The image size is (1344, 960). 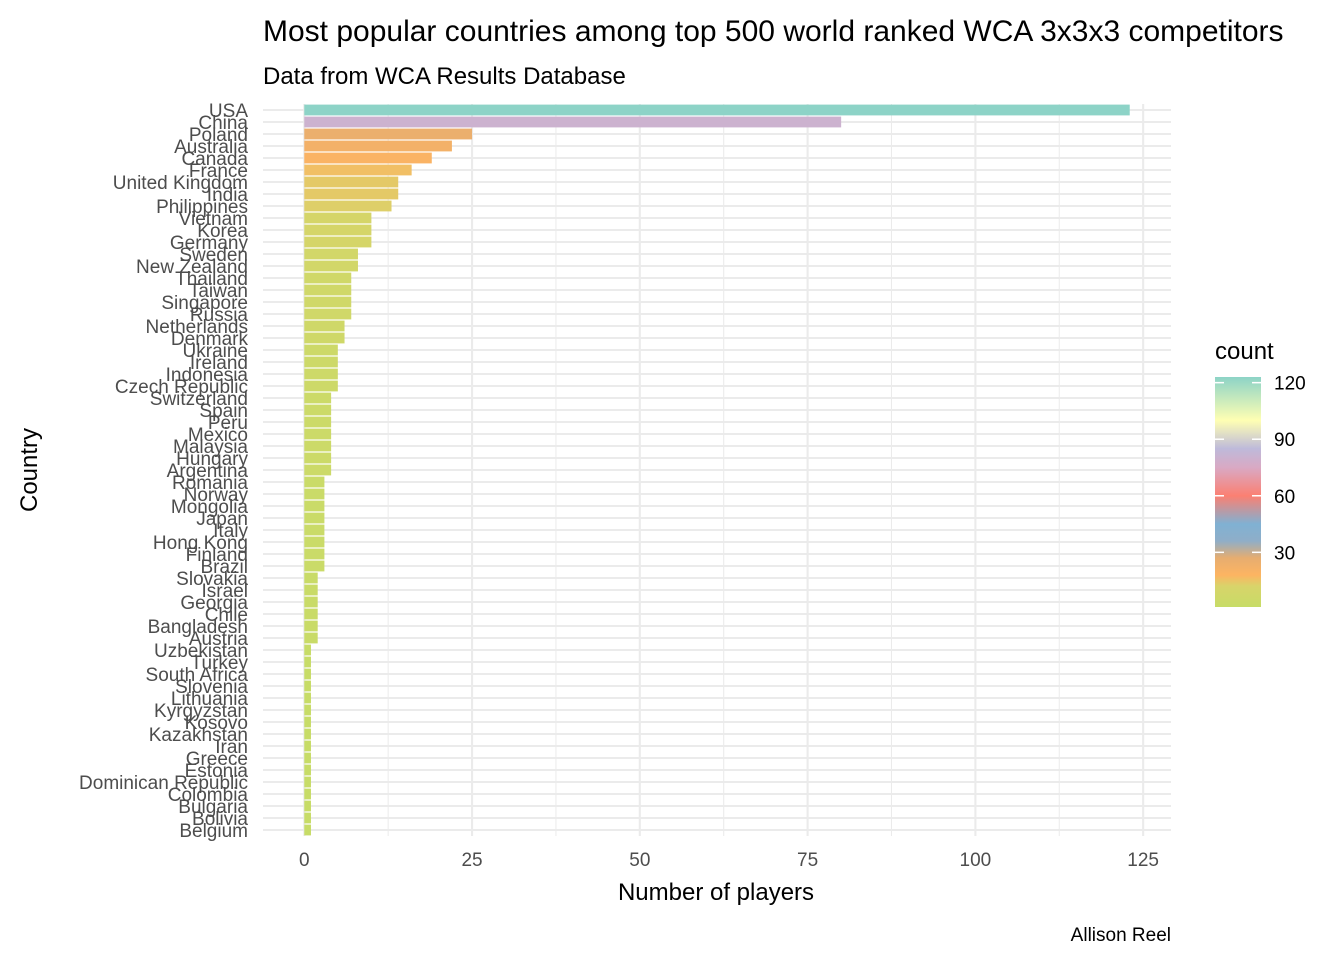 I want to click on bar-ukraine, so click(x=321, y=350).